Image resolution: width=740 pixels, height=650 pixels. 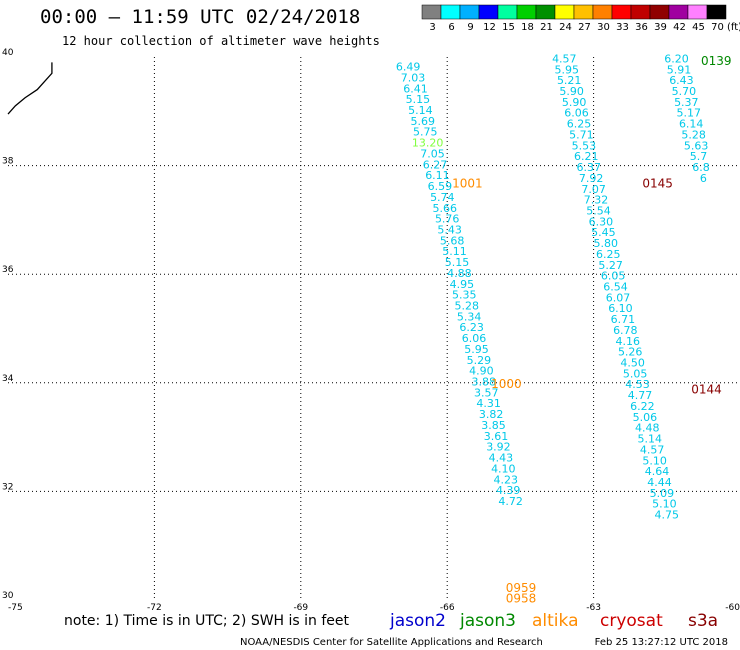 What do you see at coordinates (418, 99) in the screenshot?
I see `wave-height-point: 5.15` at bounding box center [418, 99].